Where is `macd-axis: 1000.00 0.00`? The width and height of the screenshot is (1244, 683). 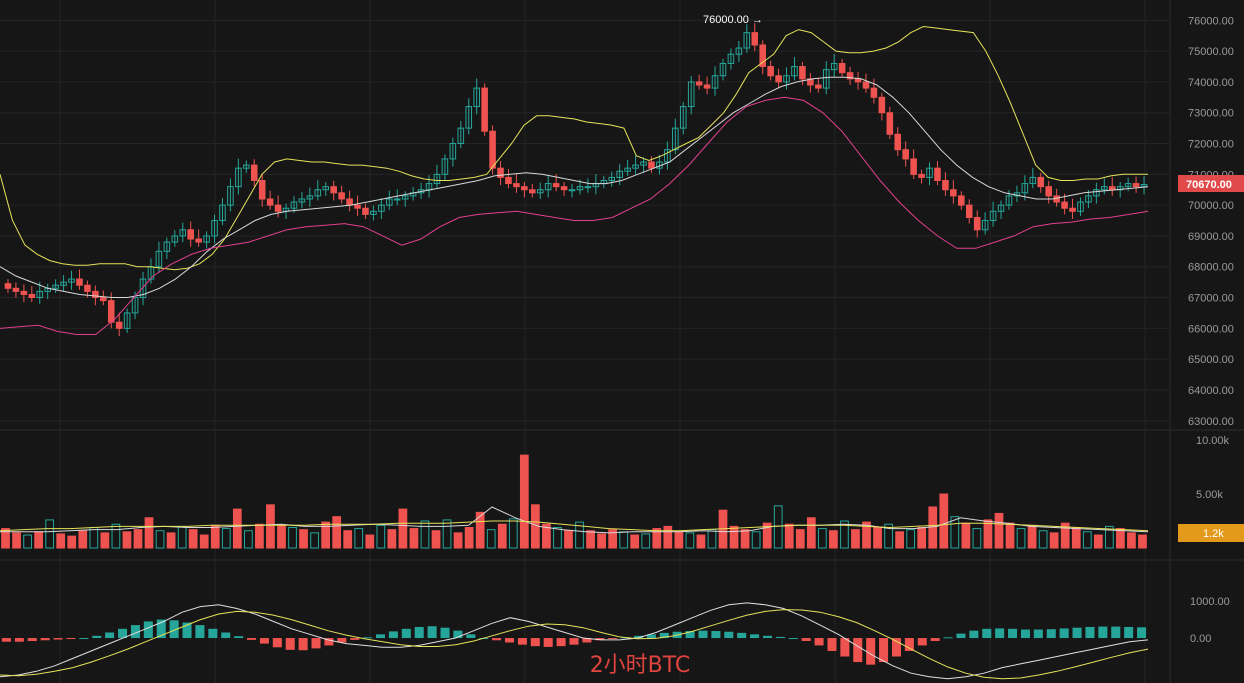
macd-axis: 1000.00 0.00 is located at coordinates (1210, 620).